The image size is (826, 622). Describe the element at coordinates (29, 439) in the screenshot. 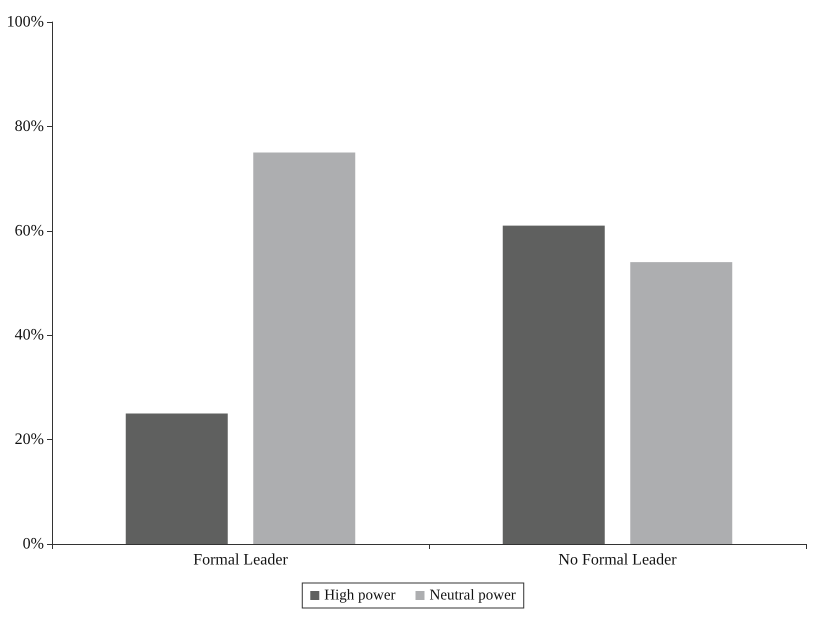

I see `y-tick-label: 20%` at that location.